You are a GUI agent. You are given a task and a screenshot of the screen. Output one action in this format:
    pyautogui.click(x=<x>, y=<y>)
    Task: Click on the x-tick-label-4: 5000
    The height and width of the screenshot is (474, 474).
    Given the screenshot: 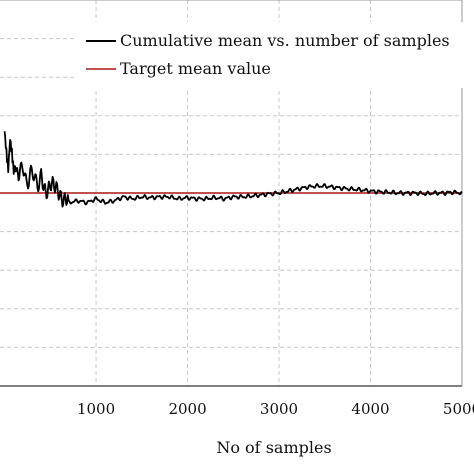 What is the action you would take?
    pyautogui.click(x=458, y=409)
    